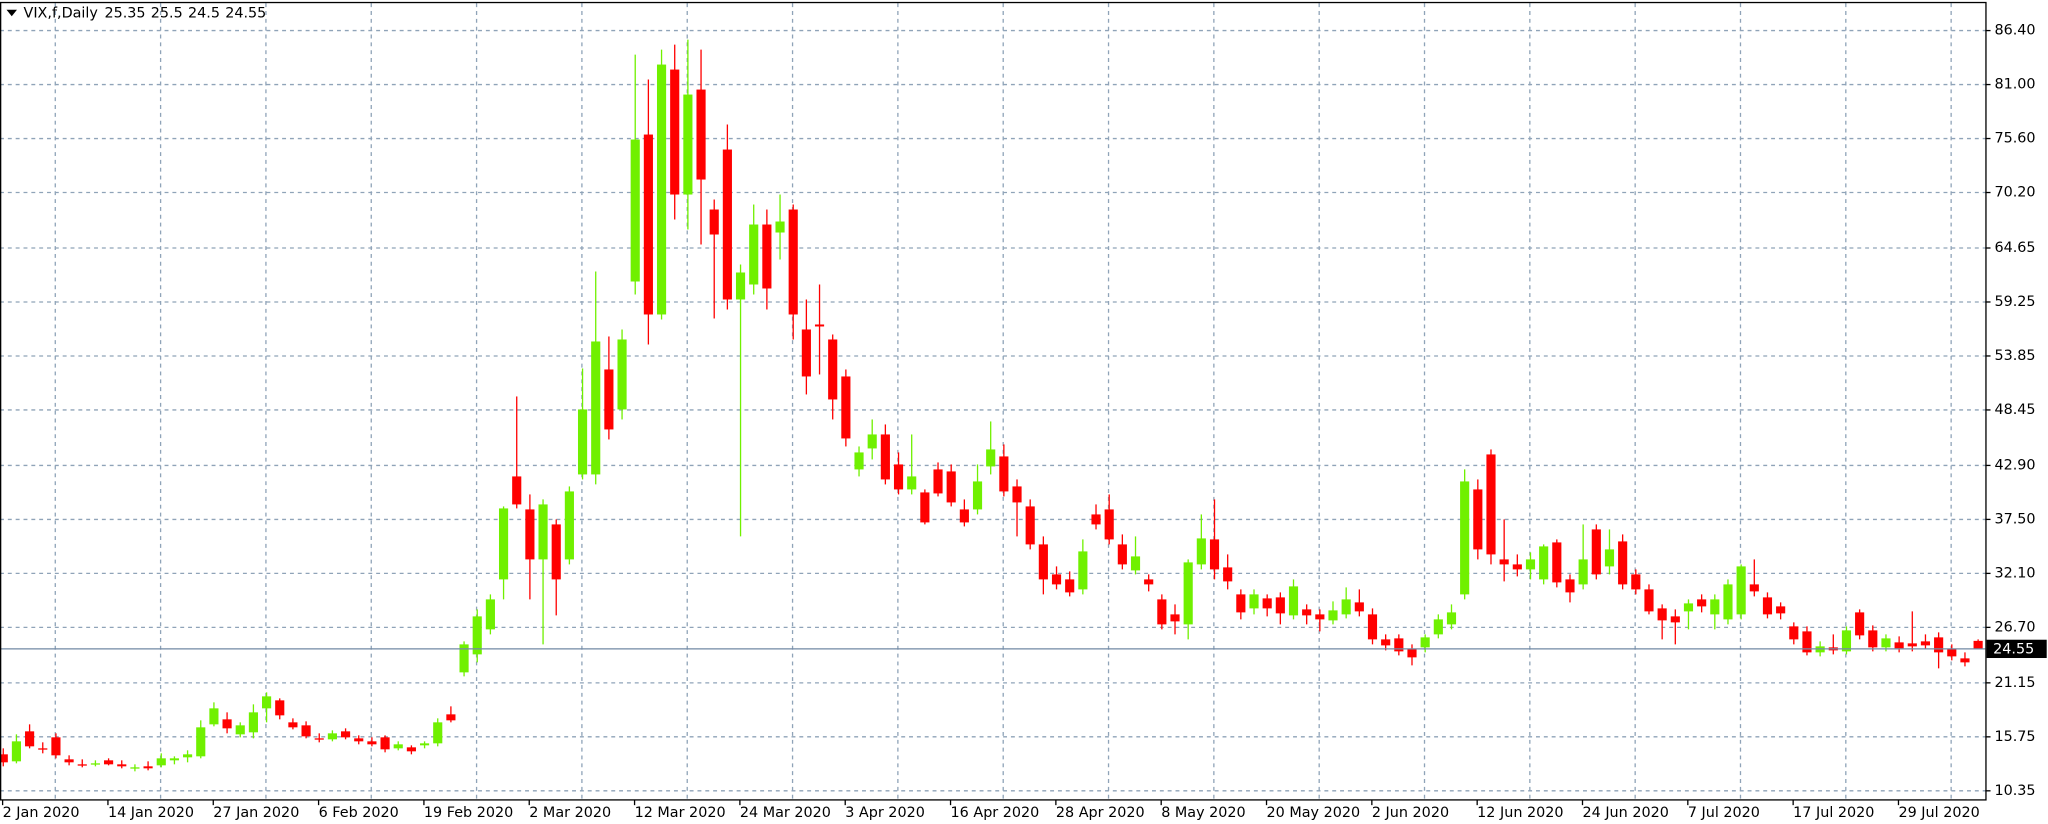 This screenshot has width=2048, height=824. I want to click on header-open: 25.35, so click(124, 14).